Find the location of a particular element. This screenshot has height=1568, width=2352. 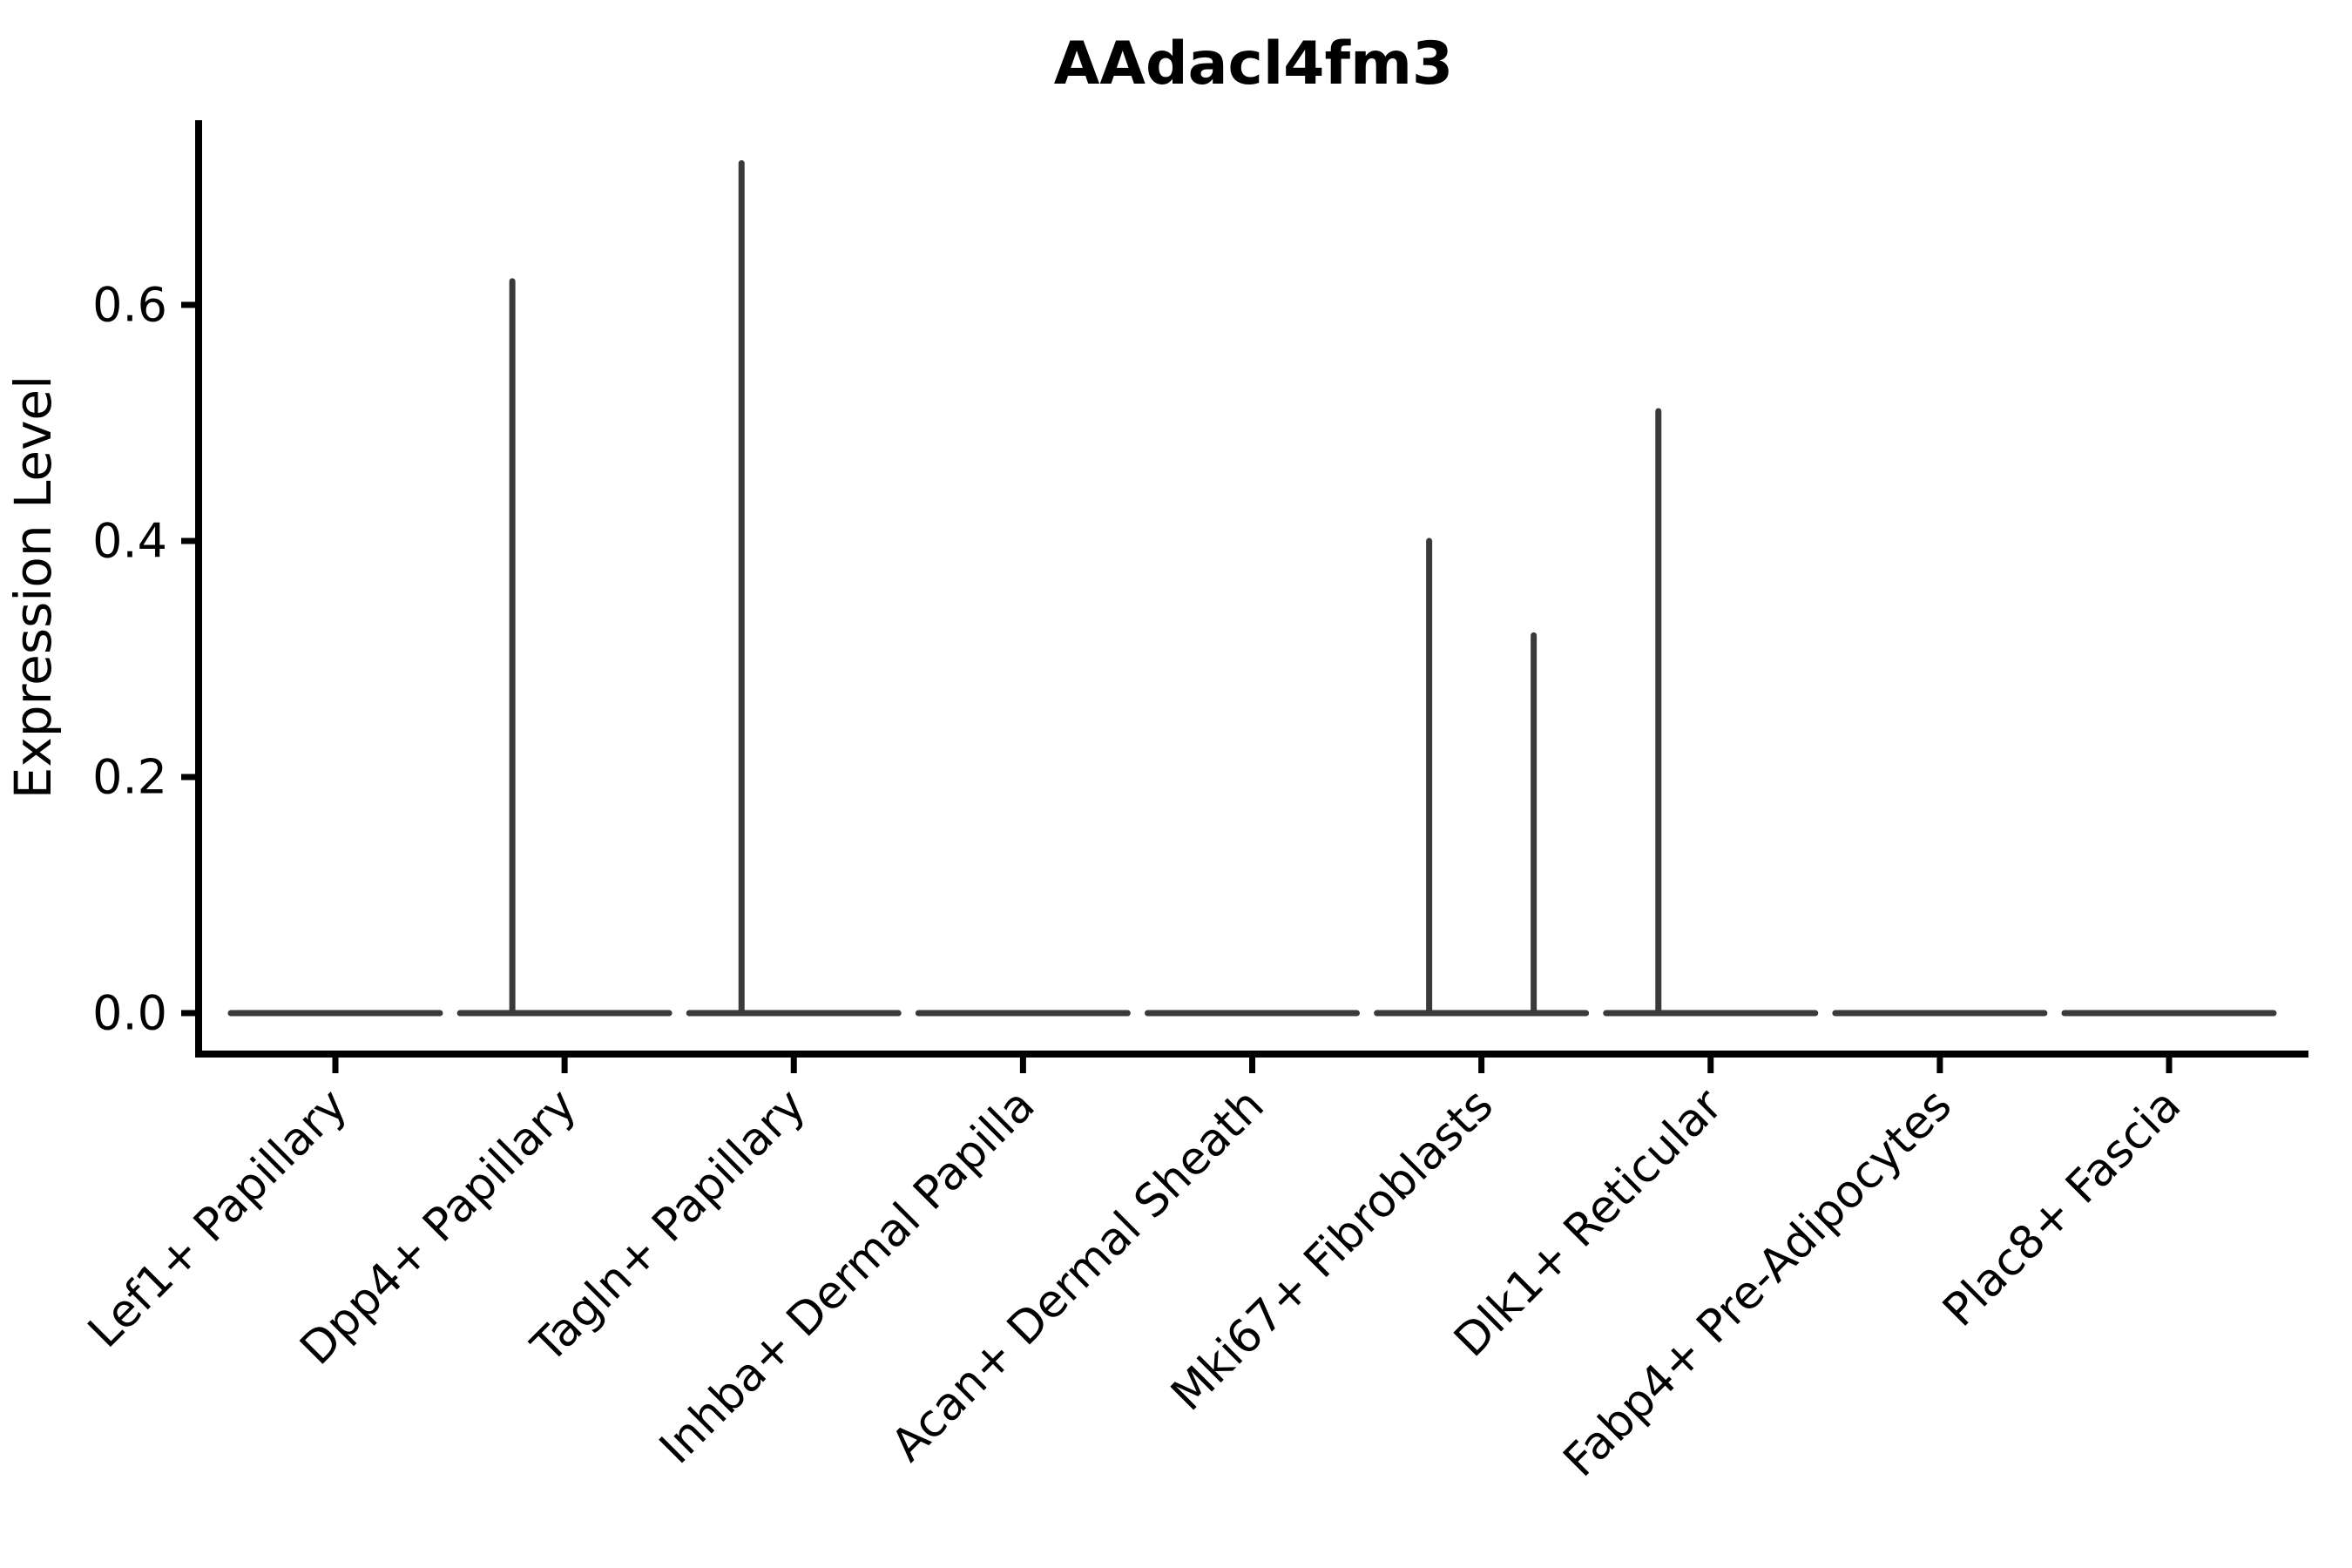

y-axis-label: Expression Level is located at coordinates (33, 587).